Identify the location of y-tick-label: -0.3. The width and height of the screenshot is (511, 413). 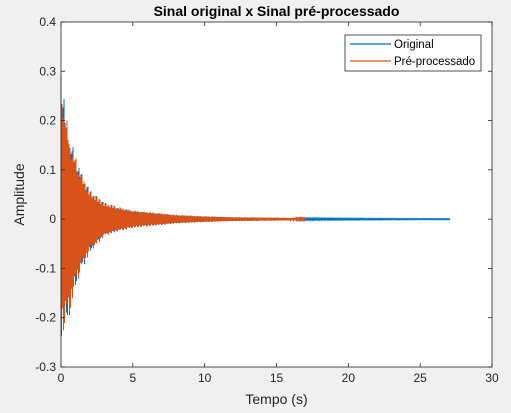
(45, 367).